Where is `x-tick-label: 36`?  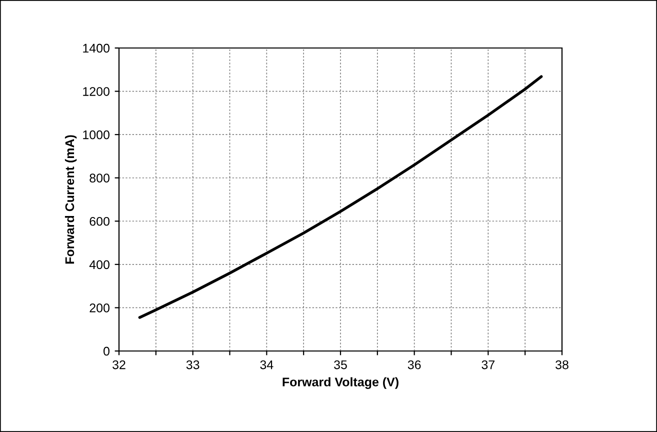
x-tick-label: 36 is located at coordinates (414, 365).